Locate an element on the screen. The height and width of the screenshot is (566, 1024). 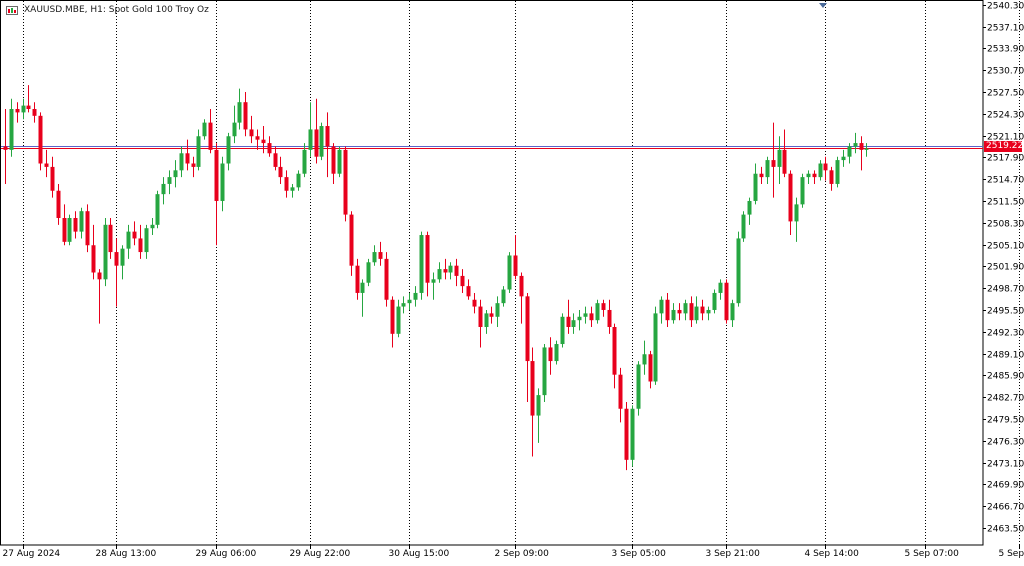
y-tick-label: 2505.10 is located at coordinates (1005, 247).